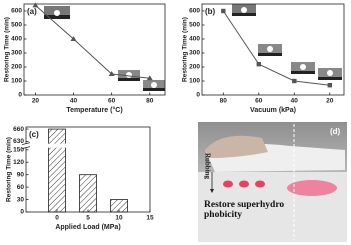 This screenshot has height=245, width=351. I want to click on x-tick-label: 10, so click(119, 218).